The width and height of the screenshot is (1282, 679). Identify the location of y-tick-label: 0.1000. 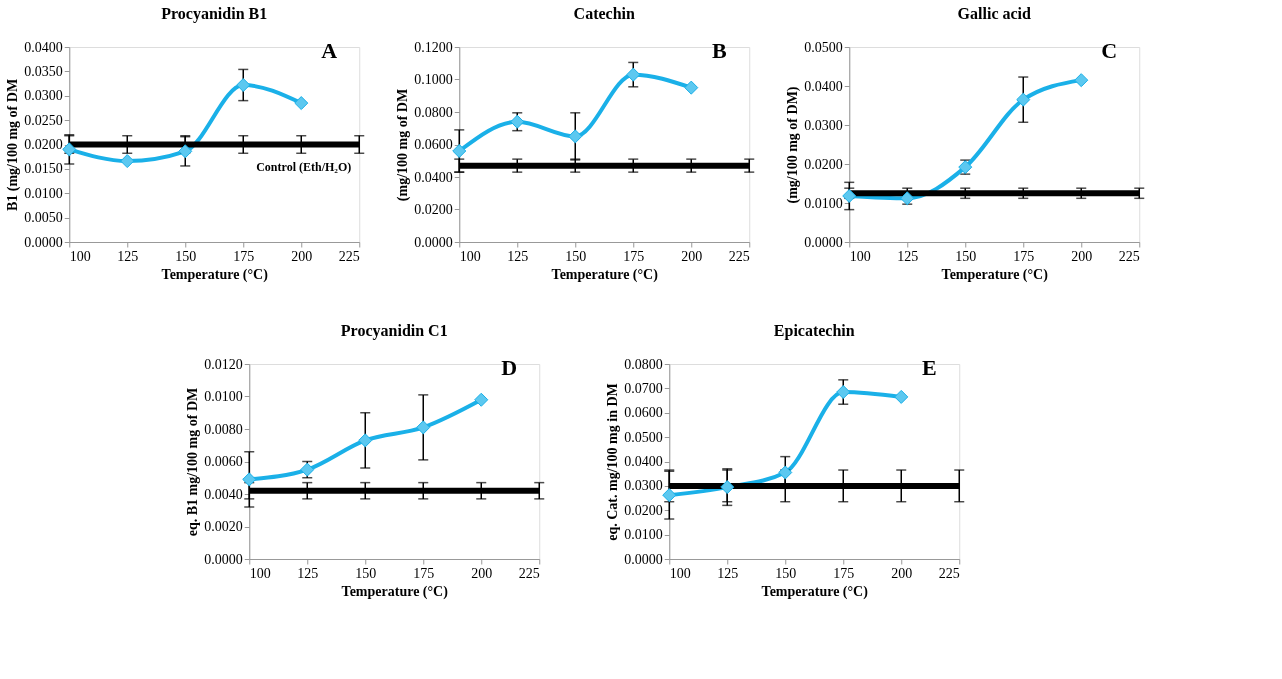
(433, 79).